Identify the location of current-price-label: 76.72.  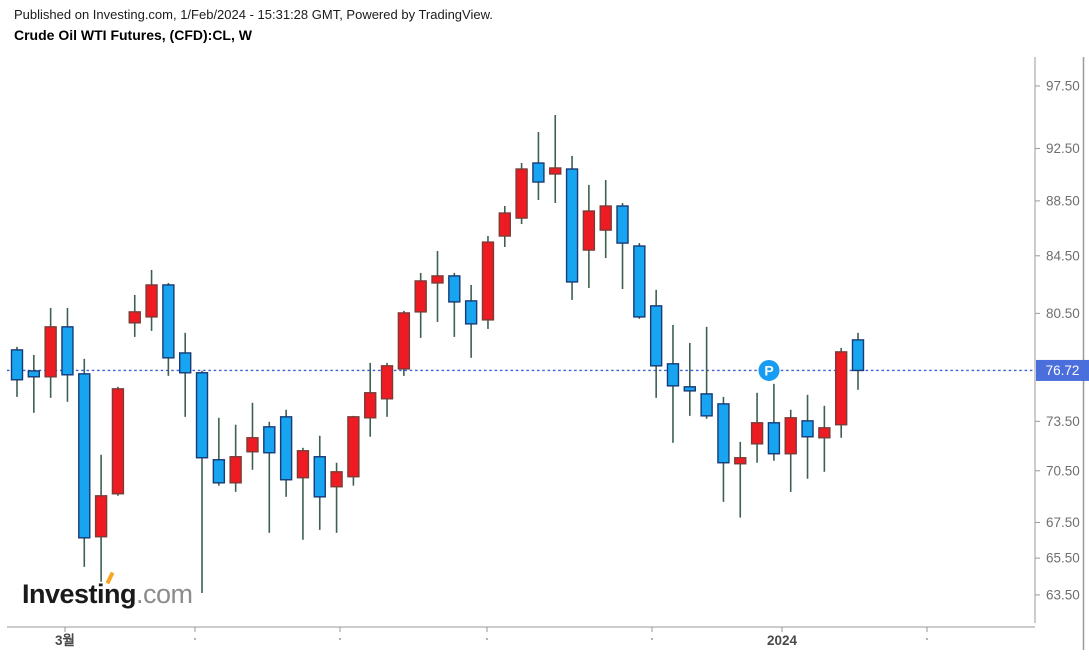
(1062, 370).